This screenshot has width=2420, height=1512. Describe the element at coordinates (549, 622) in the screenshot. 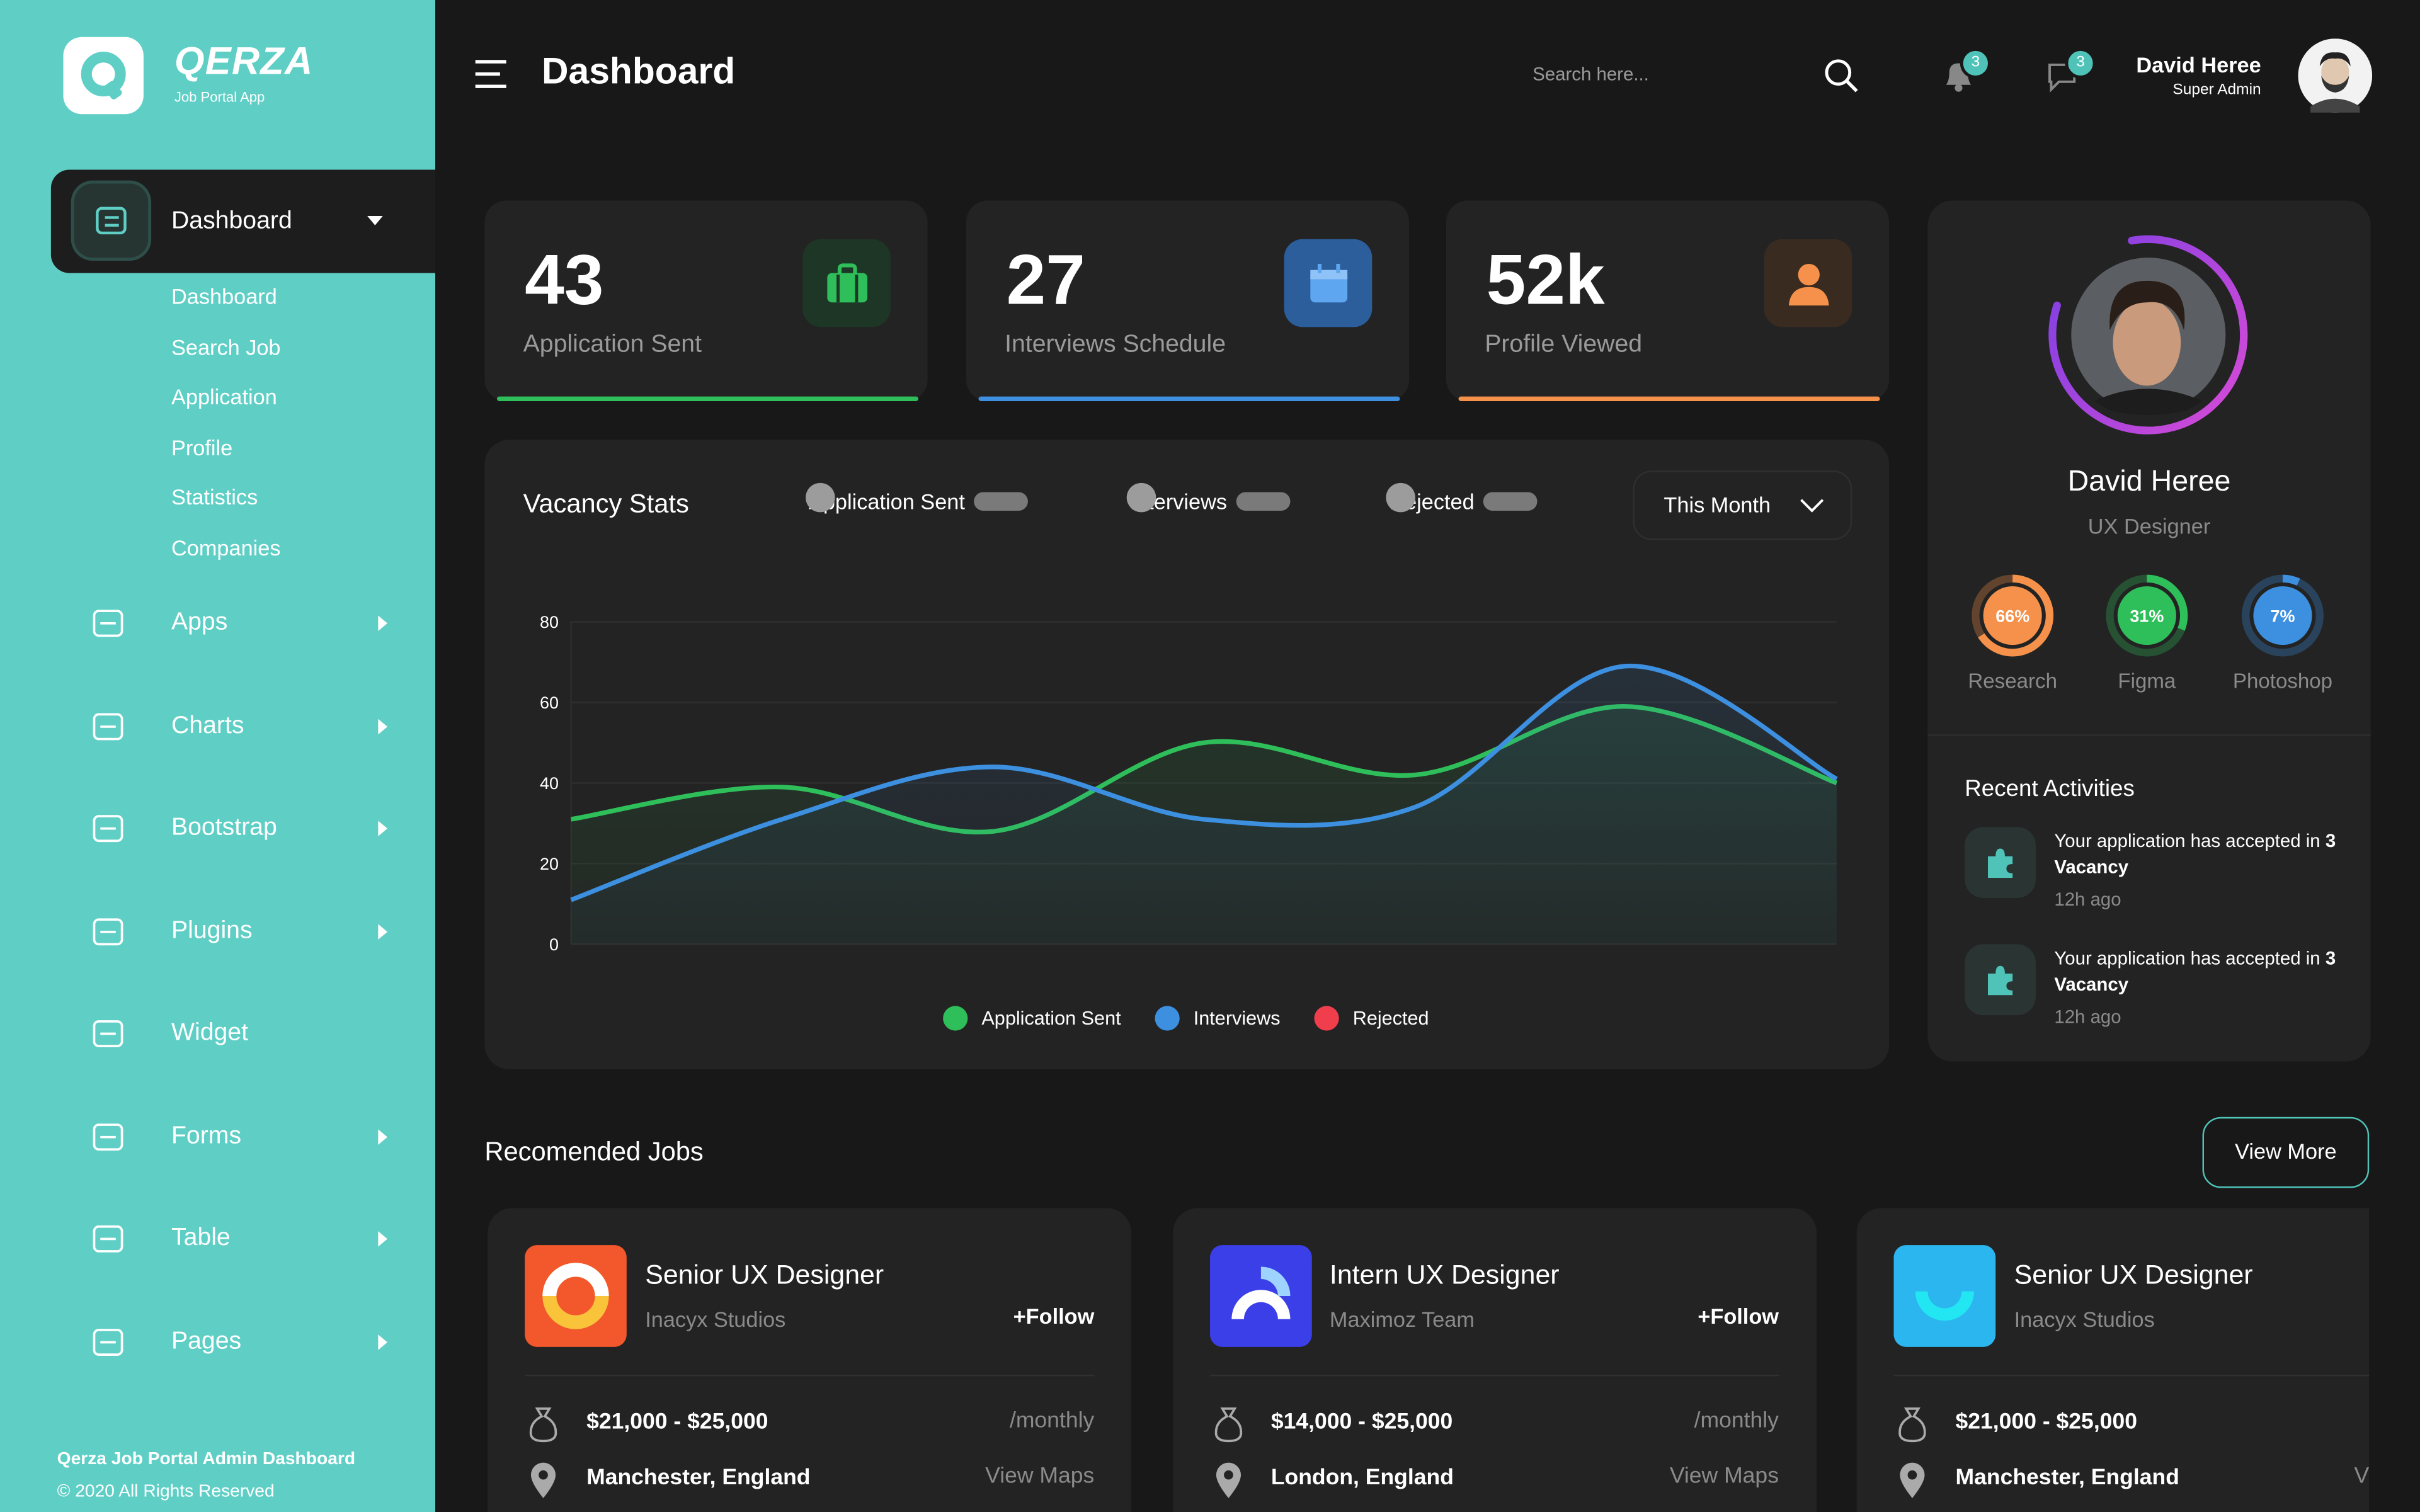

I see `y-tick-label: 80` at that location.